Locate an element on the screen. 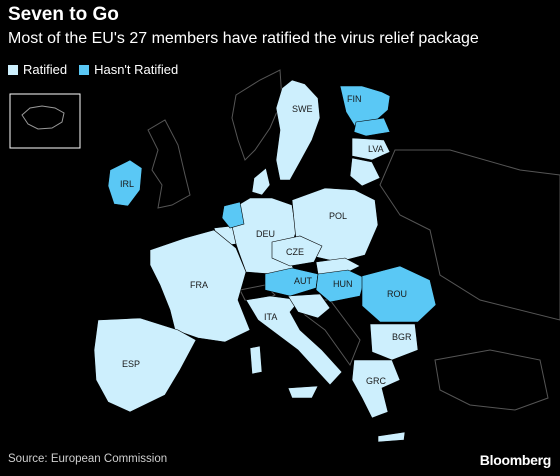 Image resolution: width=560 pixels, height=476 pixels. country-cze is located at coordinates (297, 251).